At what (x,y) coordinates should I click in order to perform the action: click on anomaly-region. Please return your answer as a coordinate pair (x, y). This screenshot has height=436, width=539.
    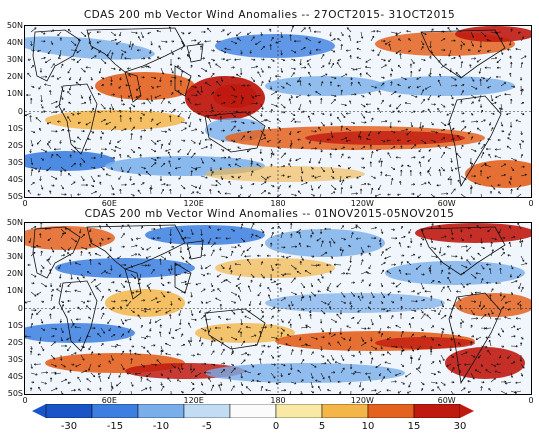
    Looking at the image, I should click on (145, 86).